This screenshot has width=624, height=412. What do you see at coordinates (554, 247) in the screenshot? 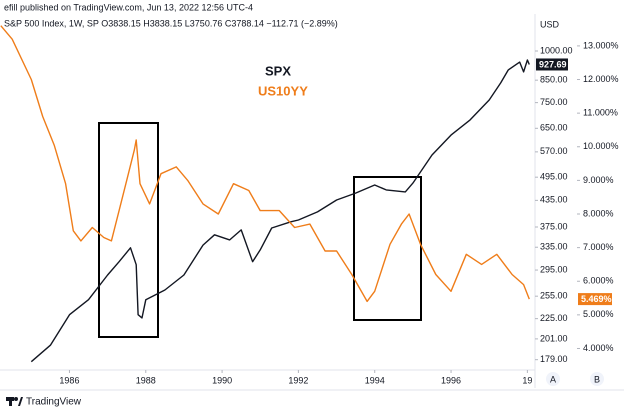
I see `y-tick-label: 335.00` at bounding box center [554, 247].